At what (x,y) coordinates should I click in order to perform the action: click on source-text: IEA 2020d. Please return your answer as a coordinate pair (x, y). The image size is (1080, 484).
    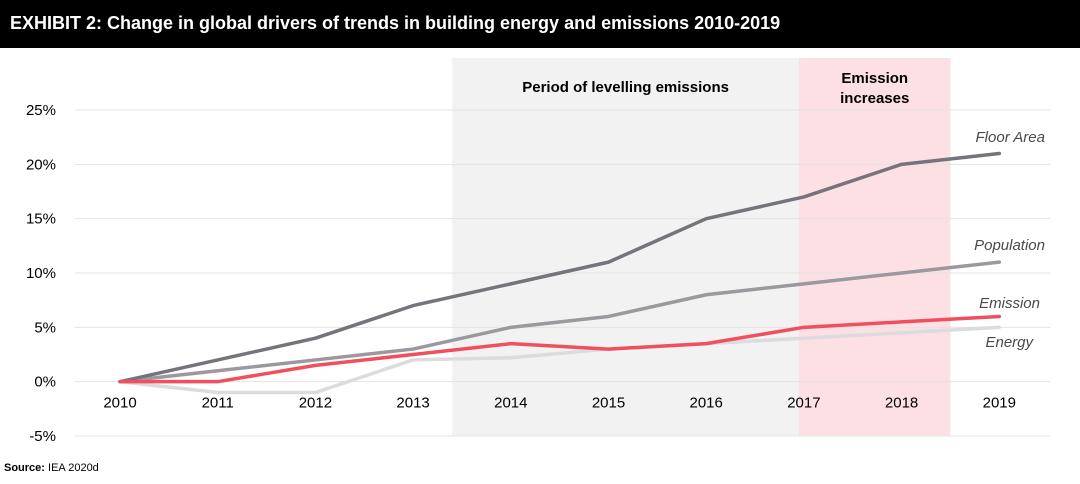
    Looking at the image, I should click on (73, 468).